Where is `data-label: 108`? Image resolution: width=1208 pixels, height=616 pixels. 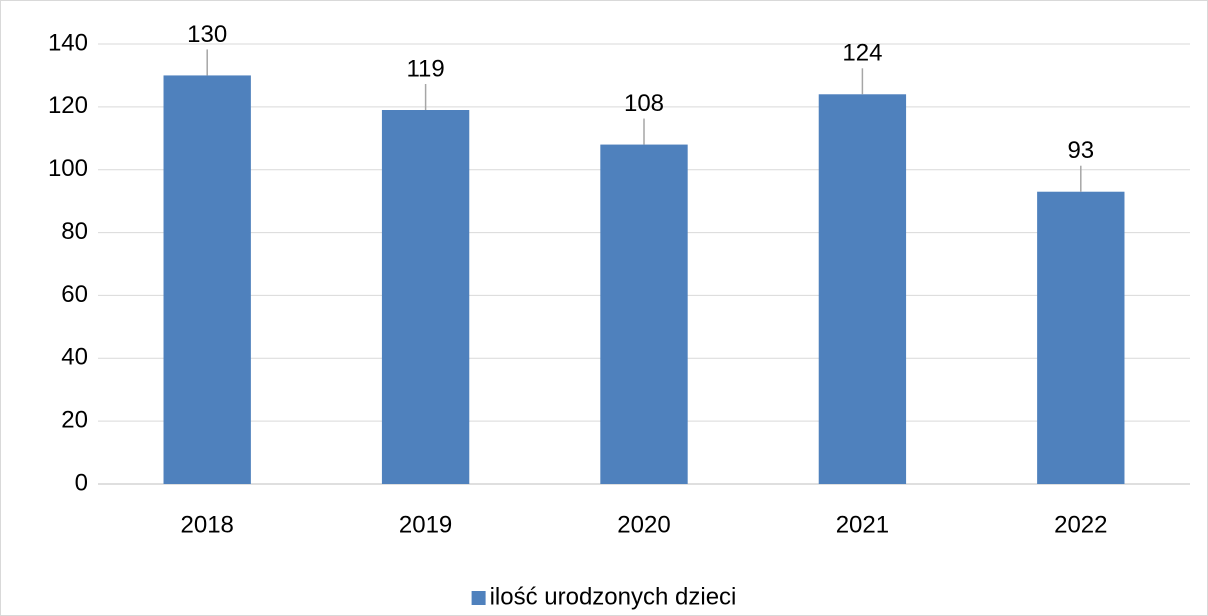 data-label: 108 is located at coordinates (644, 103).